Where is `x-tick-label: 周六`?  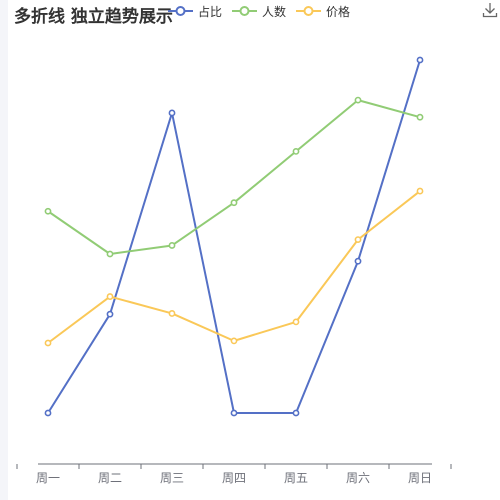 x-tick-label: 周六 is located at coordinates (358, 478).